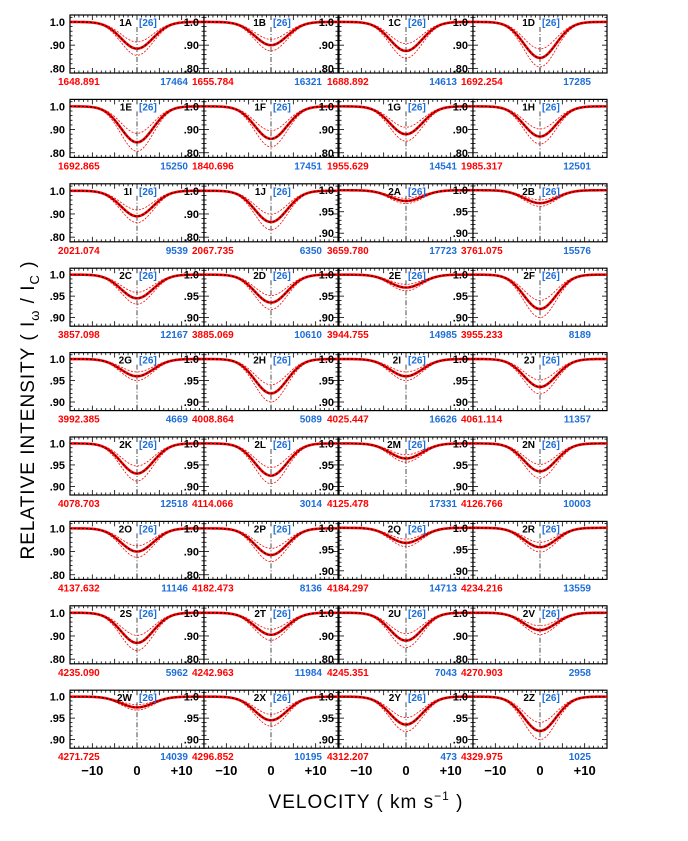  Describe the element at coordinates (126, 614) in the screenshot. I see `panel-label: 2S` at that location.